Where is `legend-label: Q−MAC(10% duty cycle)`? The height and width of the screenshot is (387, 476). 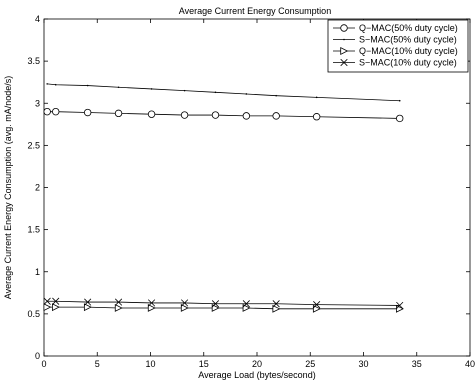 legend-label: Q−MAC(10% duty cycle) is located at coordinates (408, 51).